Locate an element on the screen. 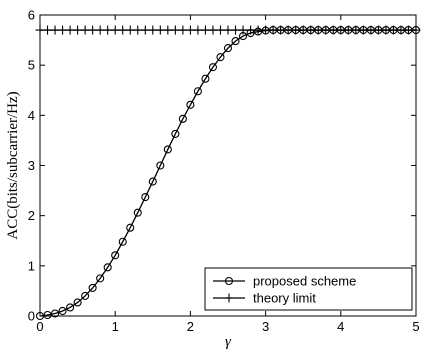  legend-label-proposed-scheme: proposed scheme is located at coordinates (304, 281).